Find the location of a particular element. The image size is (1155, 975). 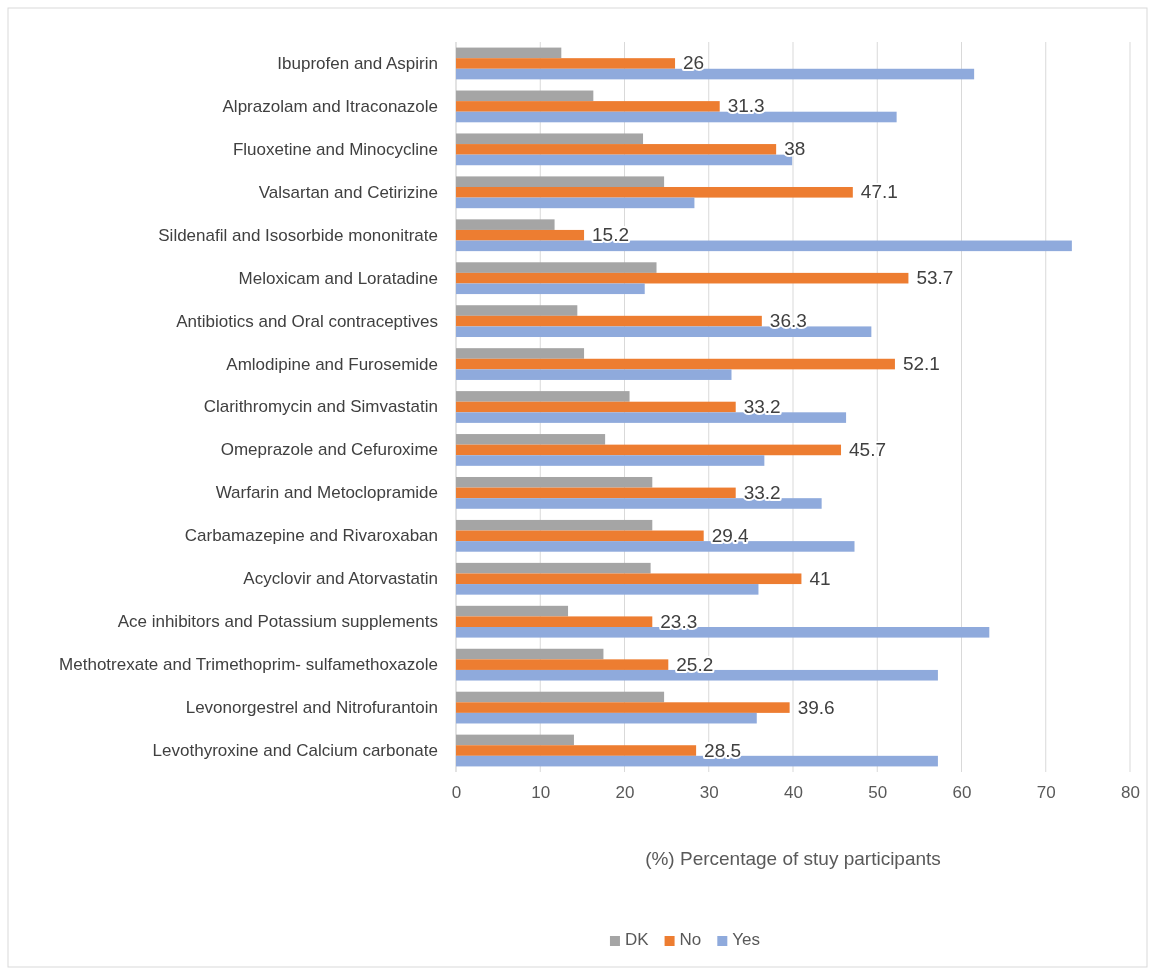

legend-label: No is located at coordinates (690, 939).